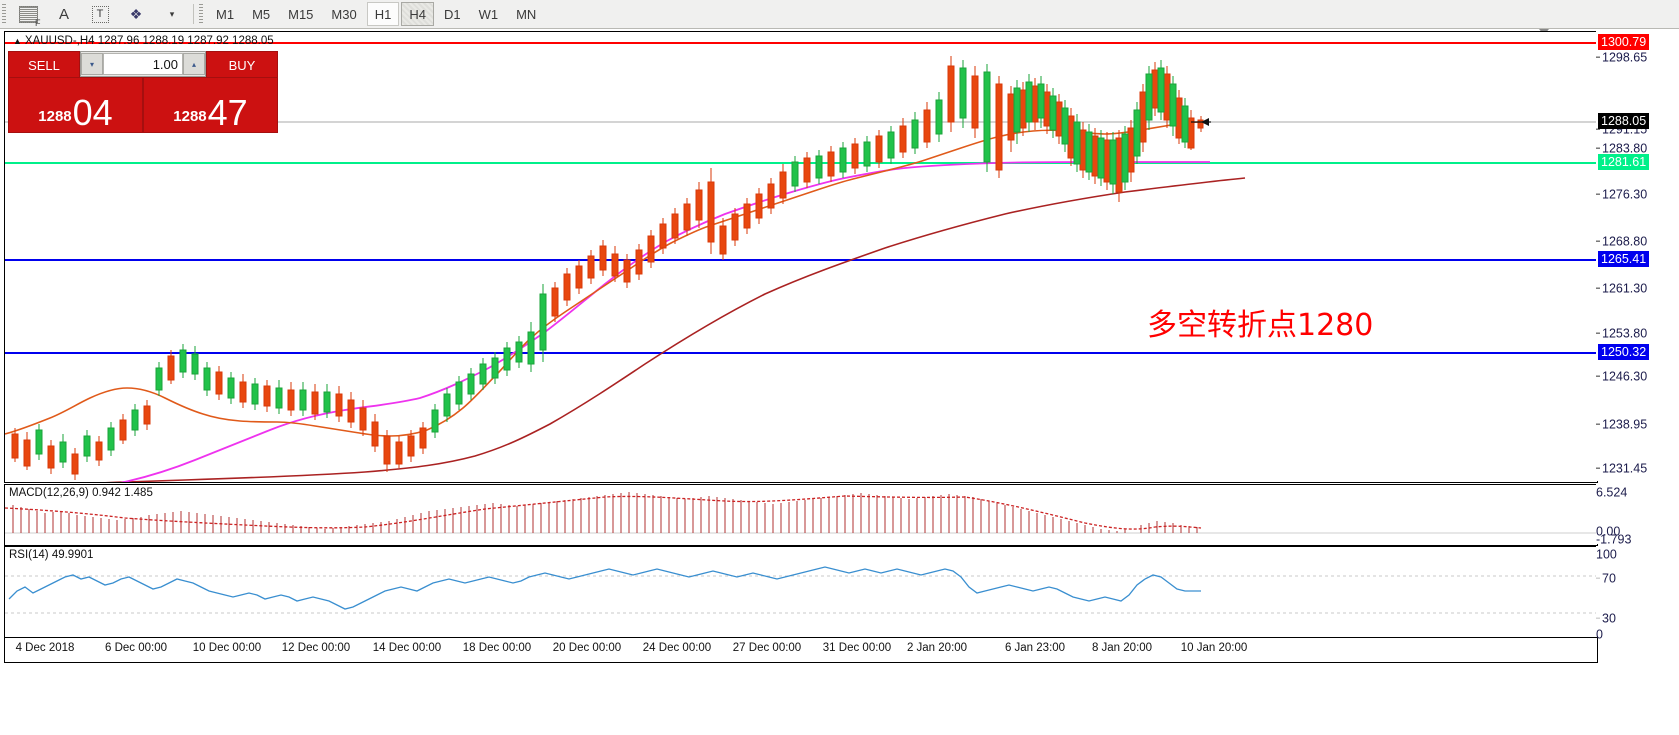  What do you see at coordinates (1612, 492) in the screenshot?
I see `macd-tick: 6.524` at bounding box center [1612, 492].